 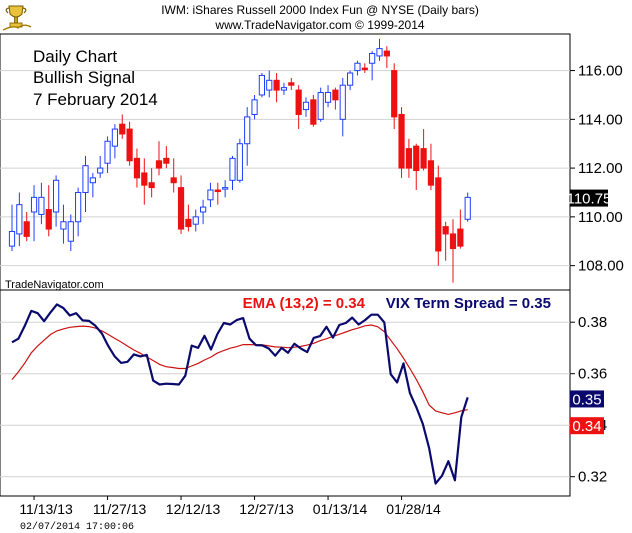 What do you see at coordinates (587, 399) in the screenshot?
I see `vix-last-badge` at bounding box center [587, 399].